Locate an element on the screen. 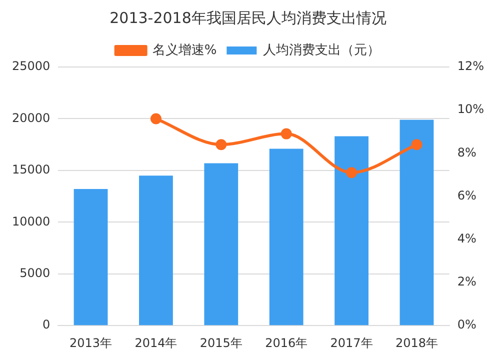 This screenshot has height=362, width=500. y-tick-label: 15000 is located at coordinates (31, 169).